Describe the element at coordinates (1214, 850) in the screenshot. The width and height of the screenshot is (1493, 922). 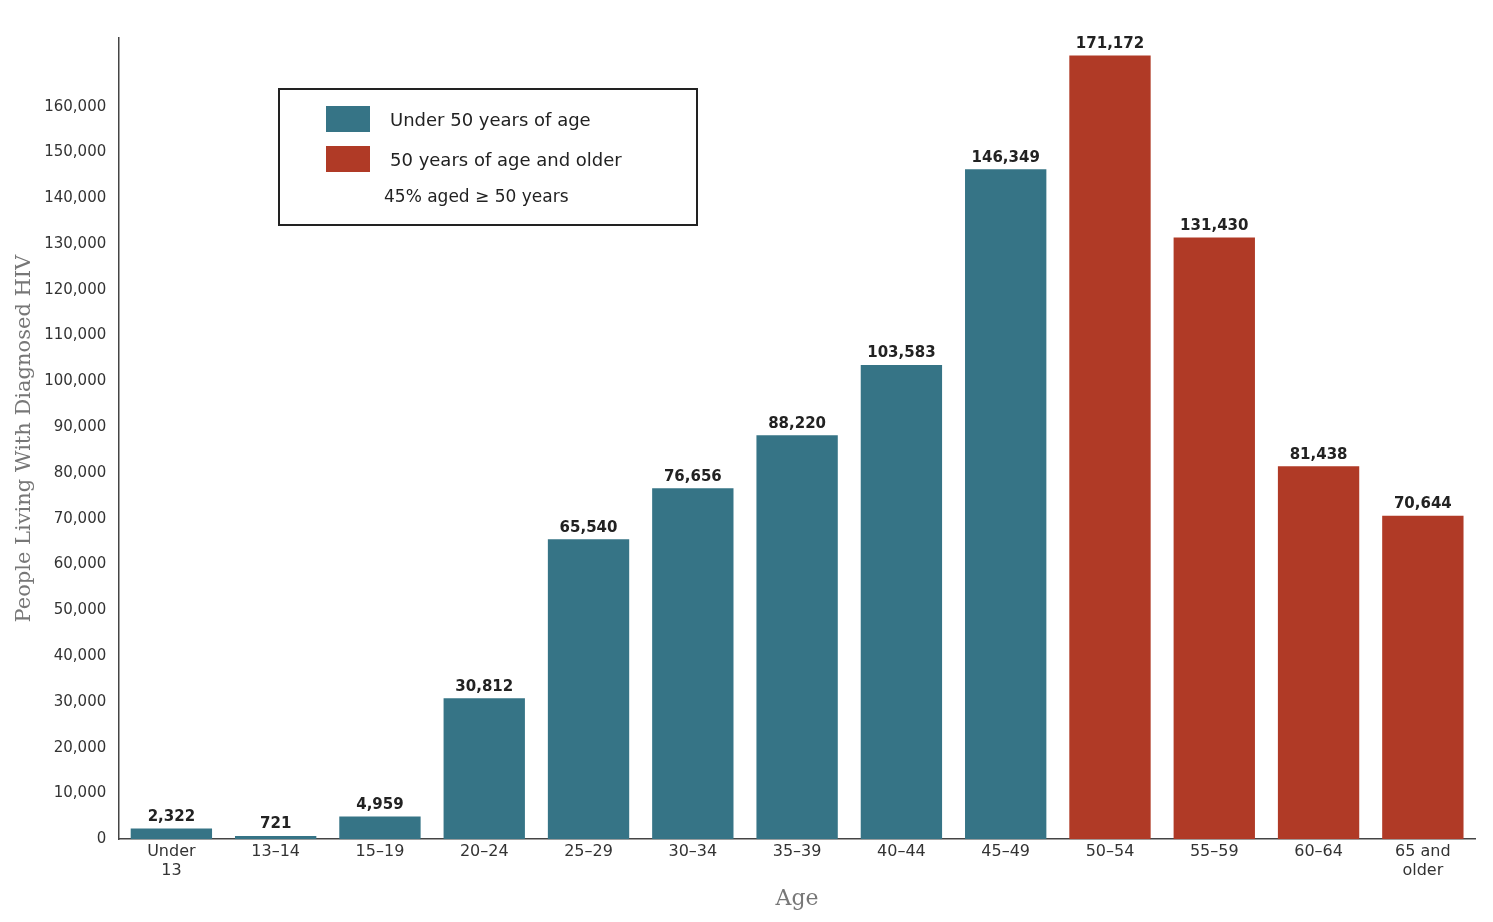
I see `x-tick-label: 55–59` at that location.